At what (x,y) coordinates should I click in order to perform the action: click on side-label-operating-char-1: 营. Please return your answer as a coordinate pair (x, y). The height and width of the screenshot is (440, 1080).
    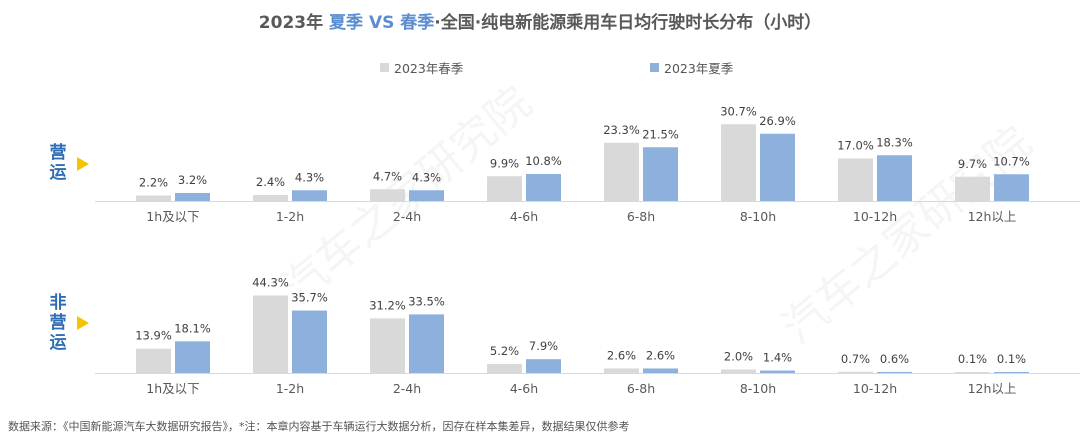
    Looking at the image, I should click on (58, 153).